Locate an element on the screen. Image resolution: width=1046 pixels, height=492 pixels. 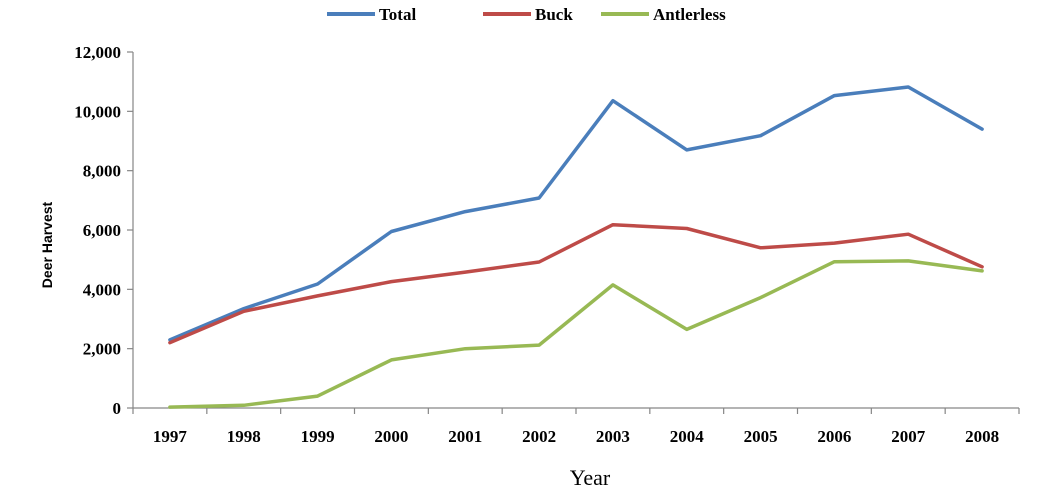
x-tick-label: 1999 is located at coordinates (318, 436).